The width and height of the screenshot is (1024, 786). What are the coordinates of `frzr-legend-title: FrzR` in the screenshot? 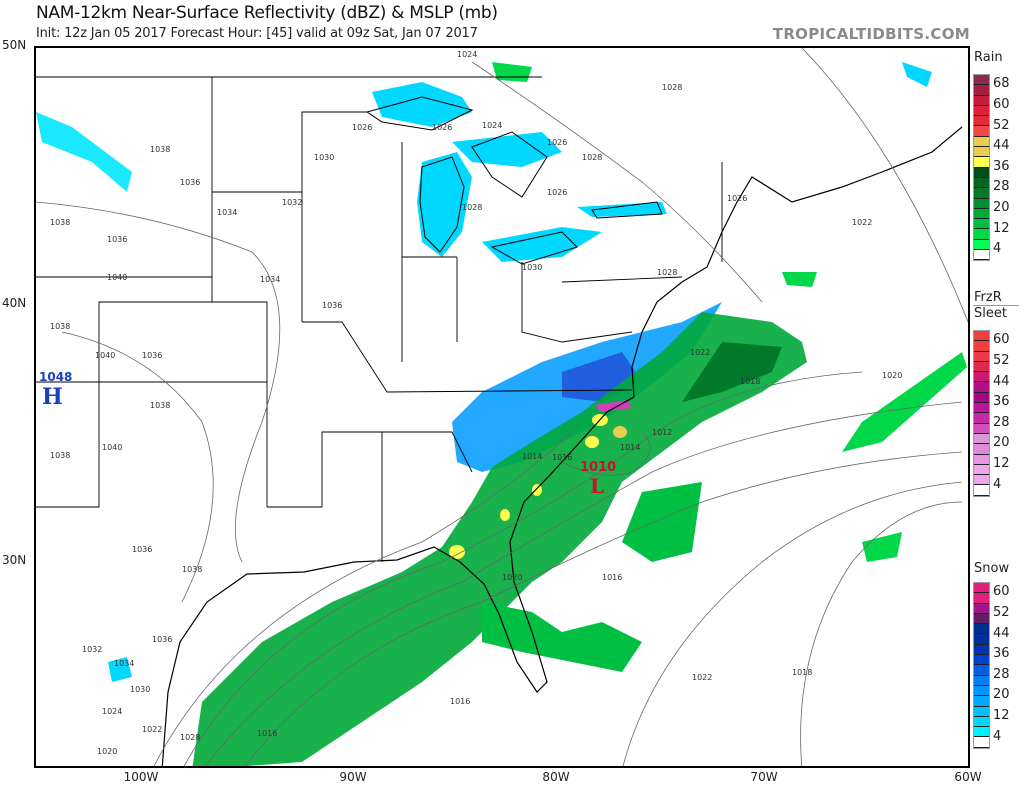 It's located at (988, 297).